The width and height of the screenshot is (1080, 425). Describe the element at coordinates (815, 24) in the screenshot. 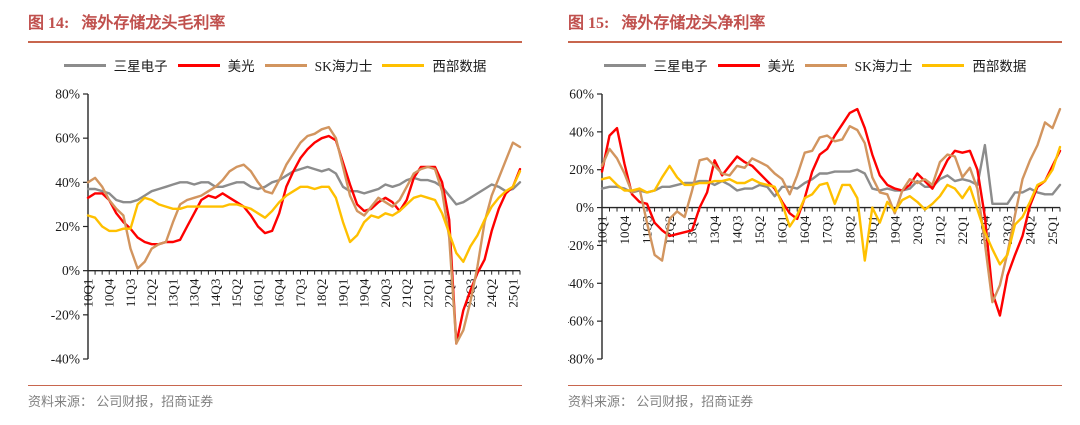

I see `figure-15-title-row: 图 15: 海外存储龙头净利率` at that location.